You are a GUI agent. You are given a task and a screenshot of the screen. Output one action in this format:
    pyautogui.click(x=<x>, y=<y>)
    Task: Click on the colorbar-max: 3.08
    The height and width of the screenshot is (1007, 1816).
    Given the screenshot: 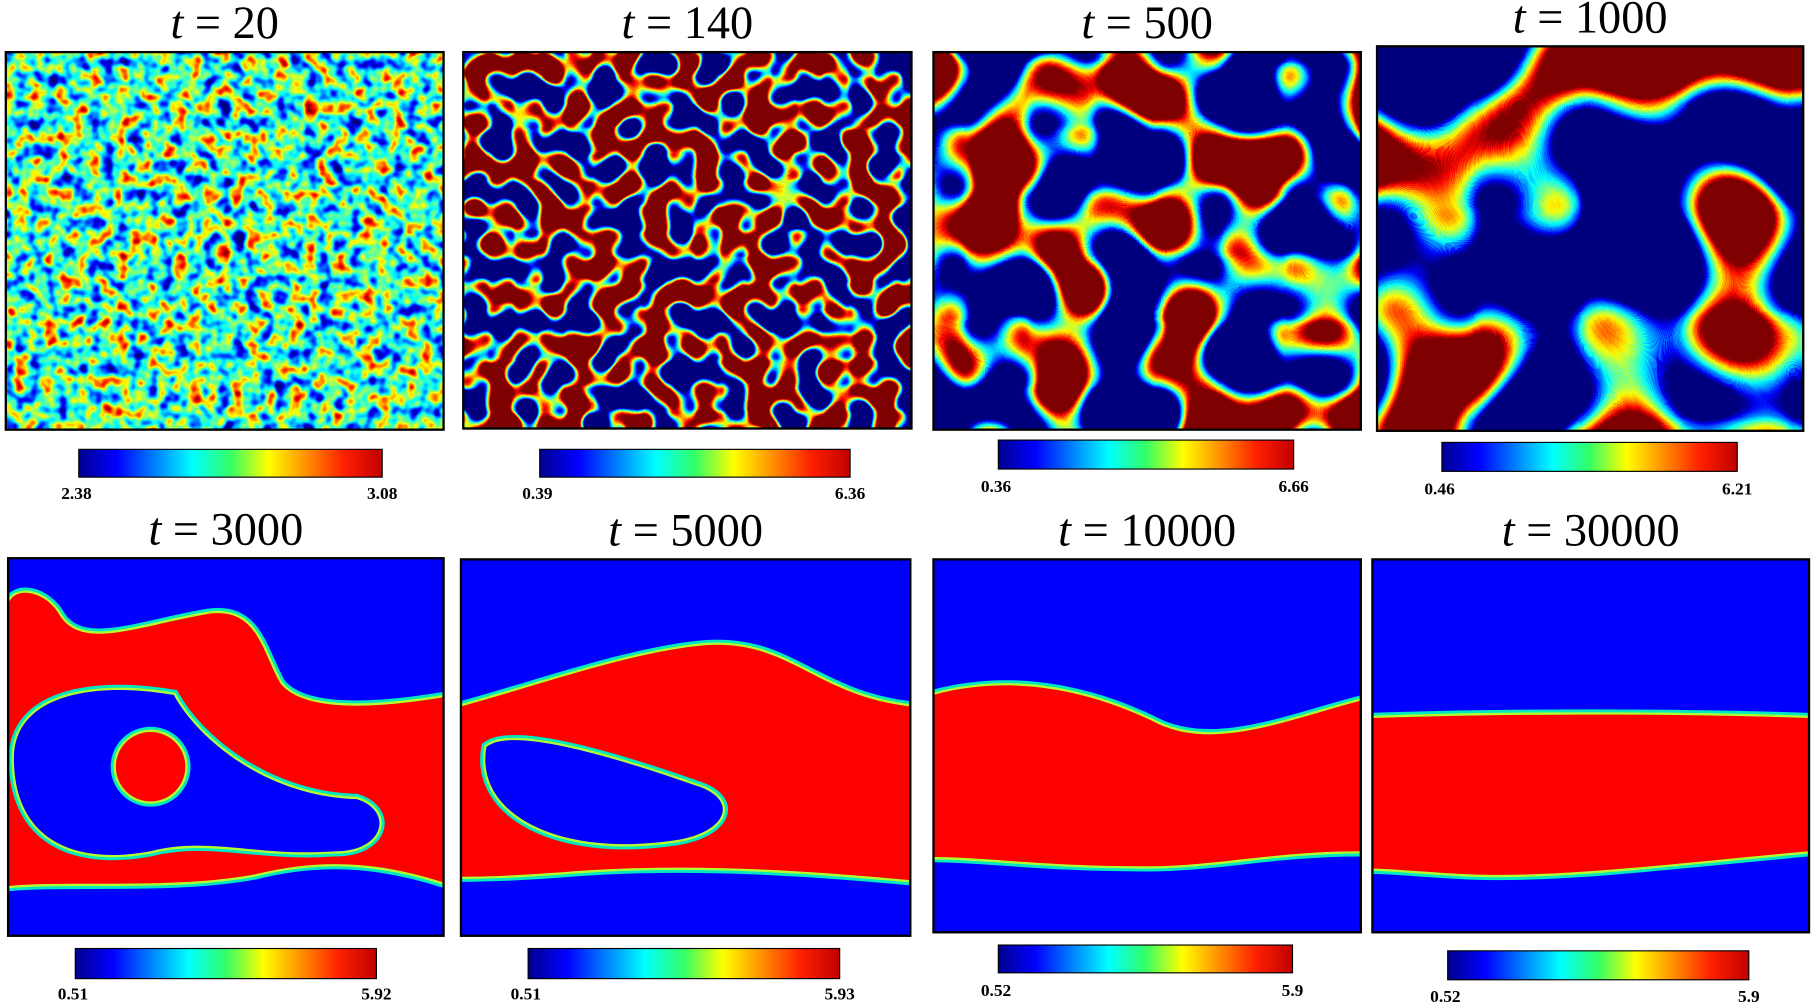 What is the action you would take?
    pyautogui.click(x=382, y=493)
    